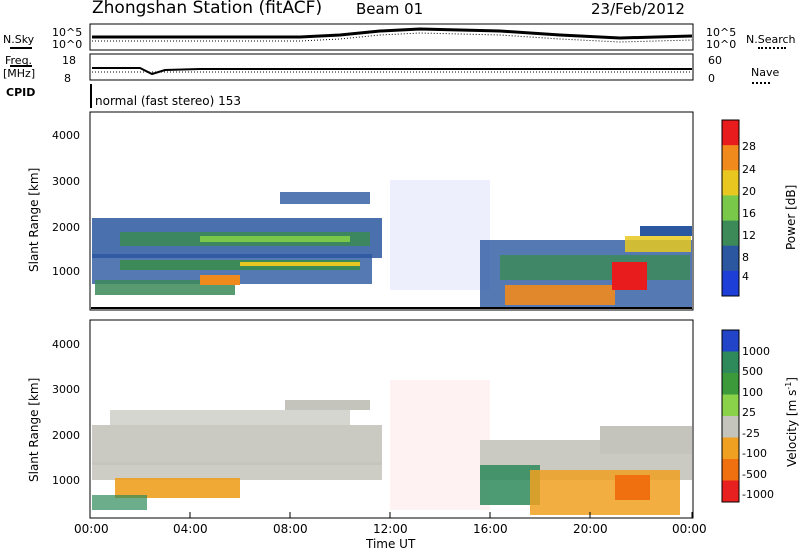  I want to click on power-band-lower-yellow, so click(300, 264).